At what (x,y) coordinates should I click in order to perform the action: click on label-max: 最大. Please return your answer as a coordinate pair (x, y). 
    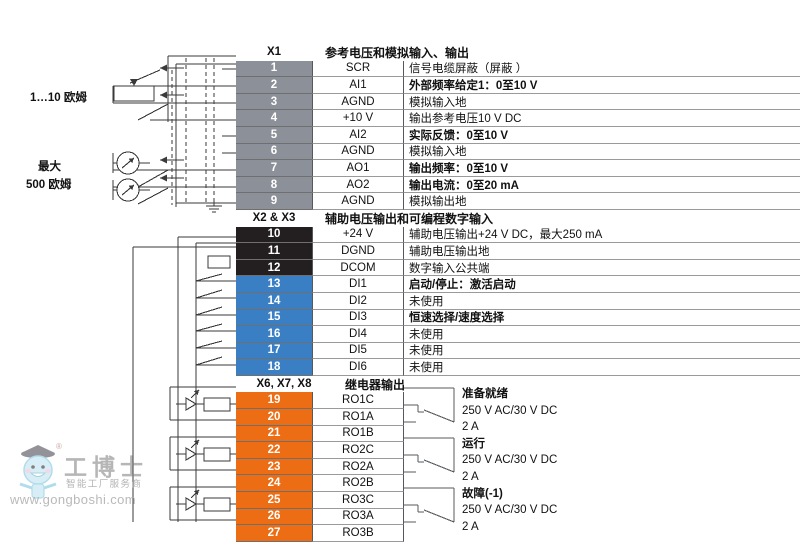
    Looking at the image, I should click on (49, 167).